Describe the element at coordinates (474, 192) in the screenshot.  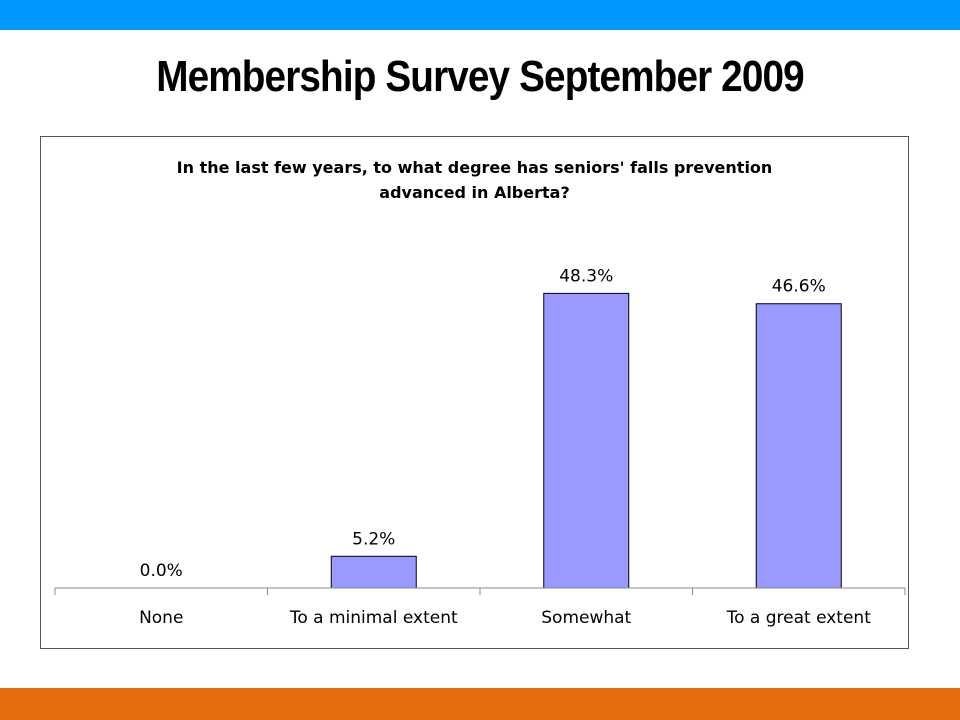
I see `chart-title-line-2: advanced in Alberta?` at that location.